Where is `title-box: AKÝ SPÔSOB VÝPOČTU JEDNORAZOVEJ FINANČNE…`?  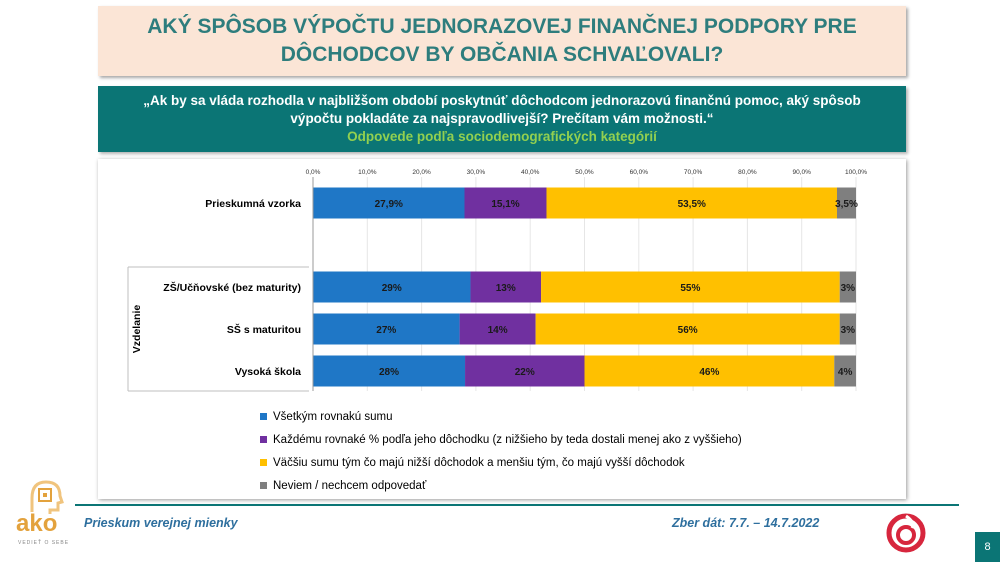
title-box: AKÝ SPÔSOB VÝPOČTU JEDNORAZOVEJ FINANČNE… is located at coordinates (502, 41).